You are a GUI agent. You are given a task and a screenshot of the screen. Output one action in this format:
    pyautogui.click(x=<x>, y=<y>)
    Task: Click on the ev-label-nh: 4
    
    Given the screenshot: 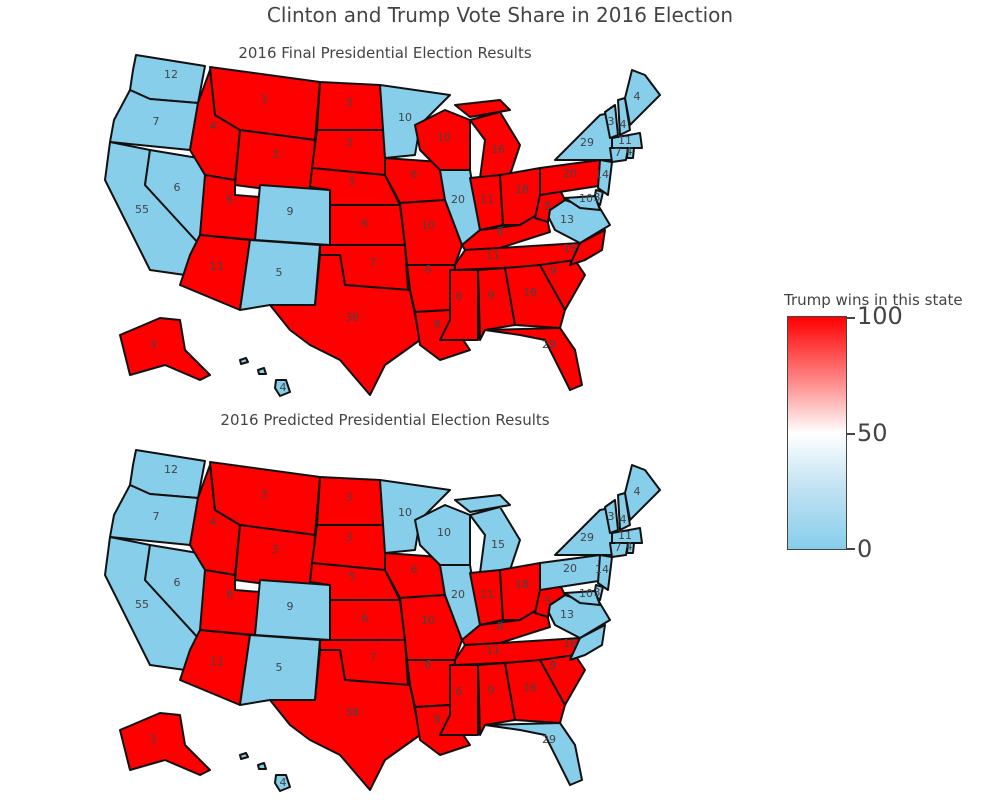 What is the action you would take?
    pyautogui.click(x=623, y=519)
    